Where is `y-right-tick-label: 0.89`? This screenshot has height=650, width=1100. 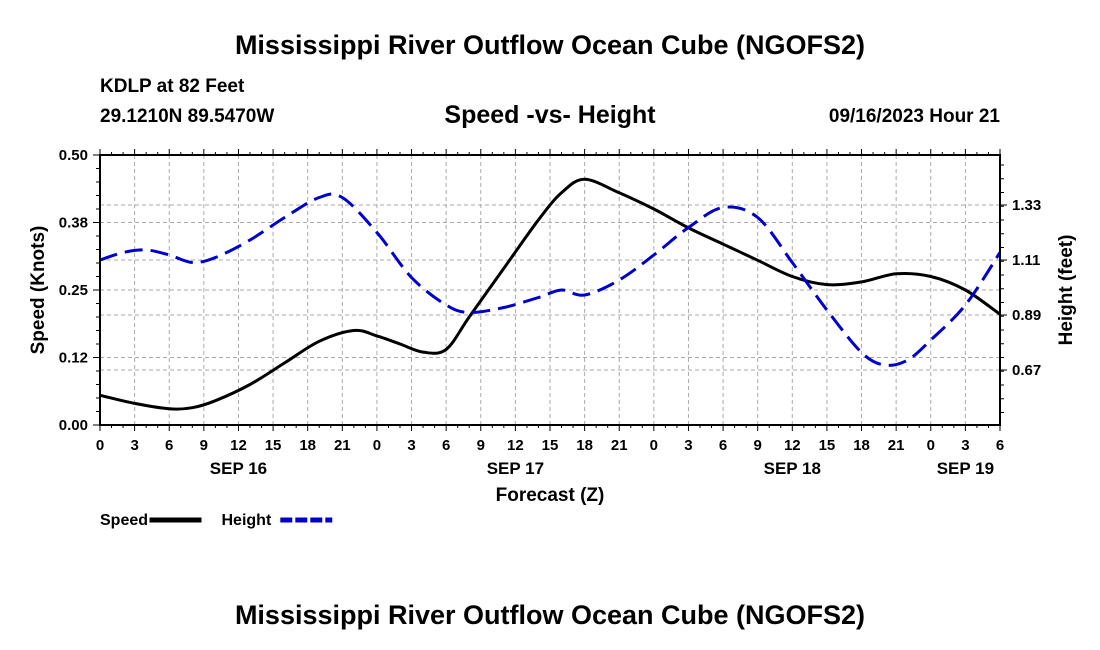
y-right-tick-label: 0.89 is located at coordinates (1026, 315).